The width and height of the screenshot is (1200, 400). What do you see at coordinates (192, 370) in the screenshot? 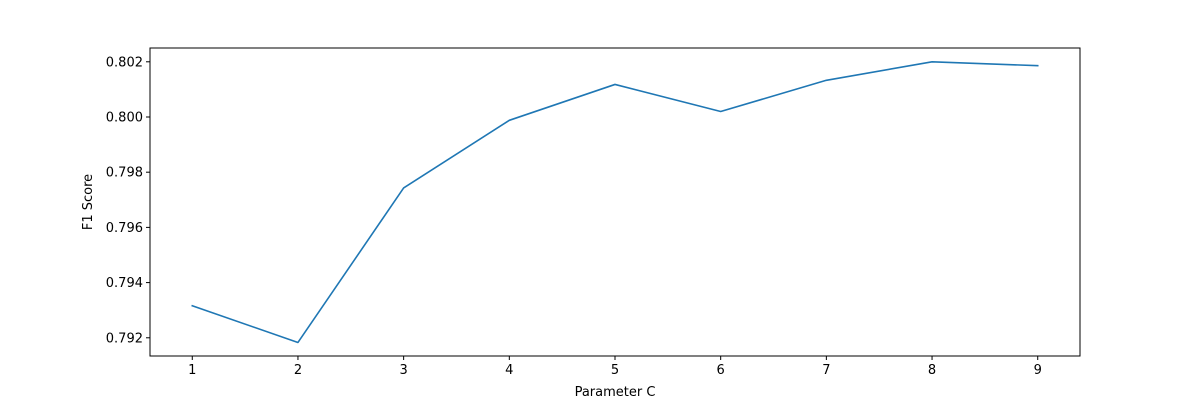
I see `x-tick-label: 1` at bounding box center [192, 370].